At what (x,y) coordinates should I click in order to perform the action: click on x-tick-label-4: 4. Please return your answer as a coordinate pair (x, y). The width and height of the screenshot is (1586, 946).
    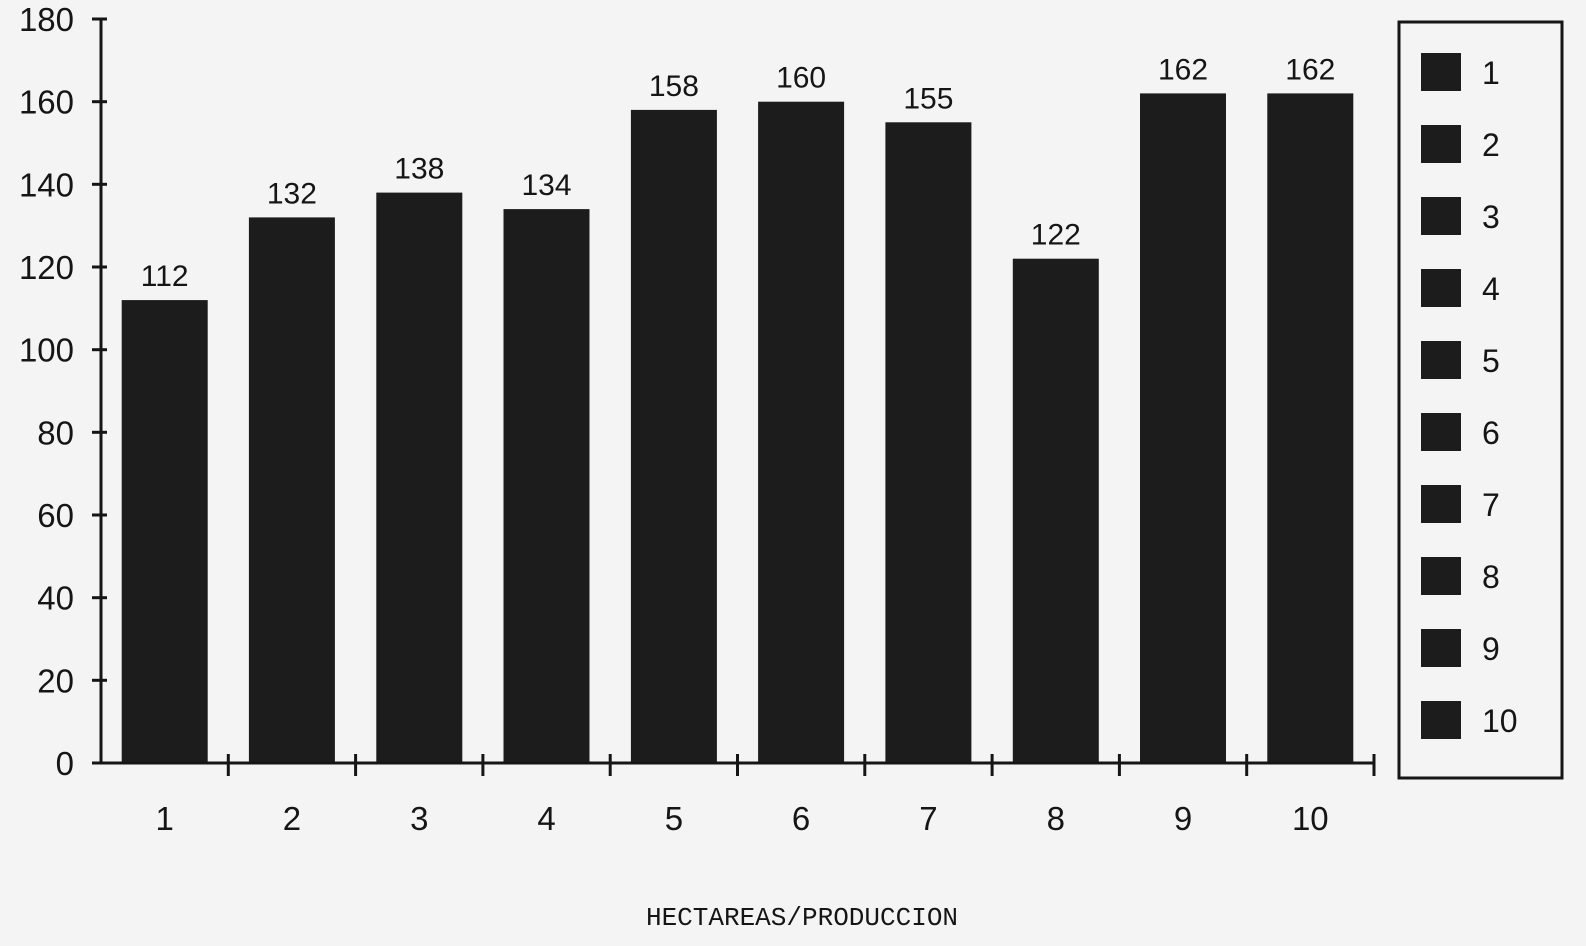
    Looking at the image, I should click on (546, 818).